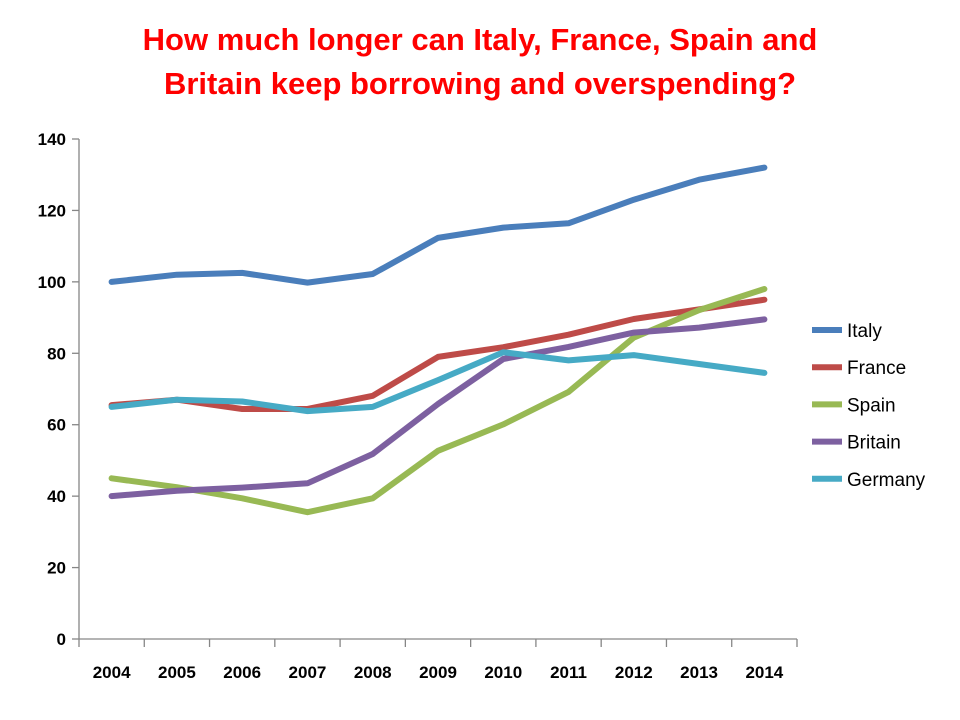  What do you see at coordinates (56, 496) in the screenshot?
I see `y-tick-label: 40` at bounding box center [56, 496].